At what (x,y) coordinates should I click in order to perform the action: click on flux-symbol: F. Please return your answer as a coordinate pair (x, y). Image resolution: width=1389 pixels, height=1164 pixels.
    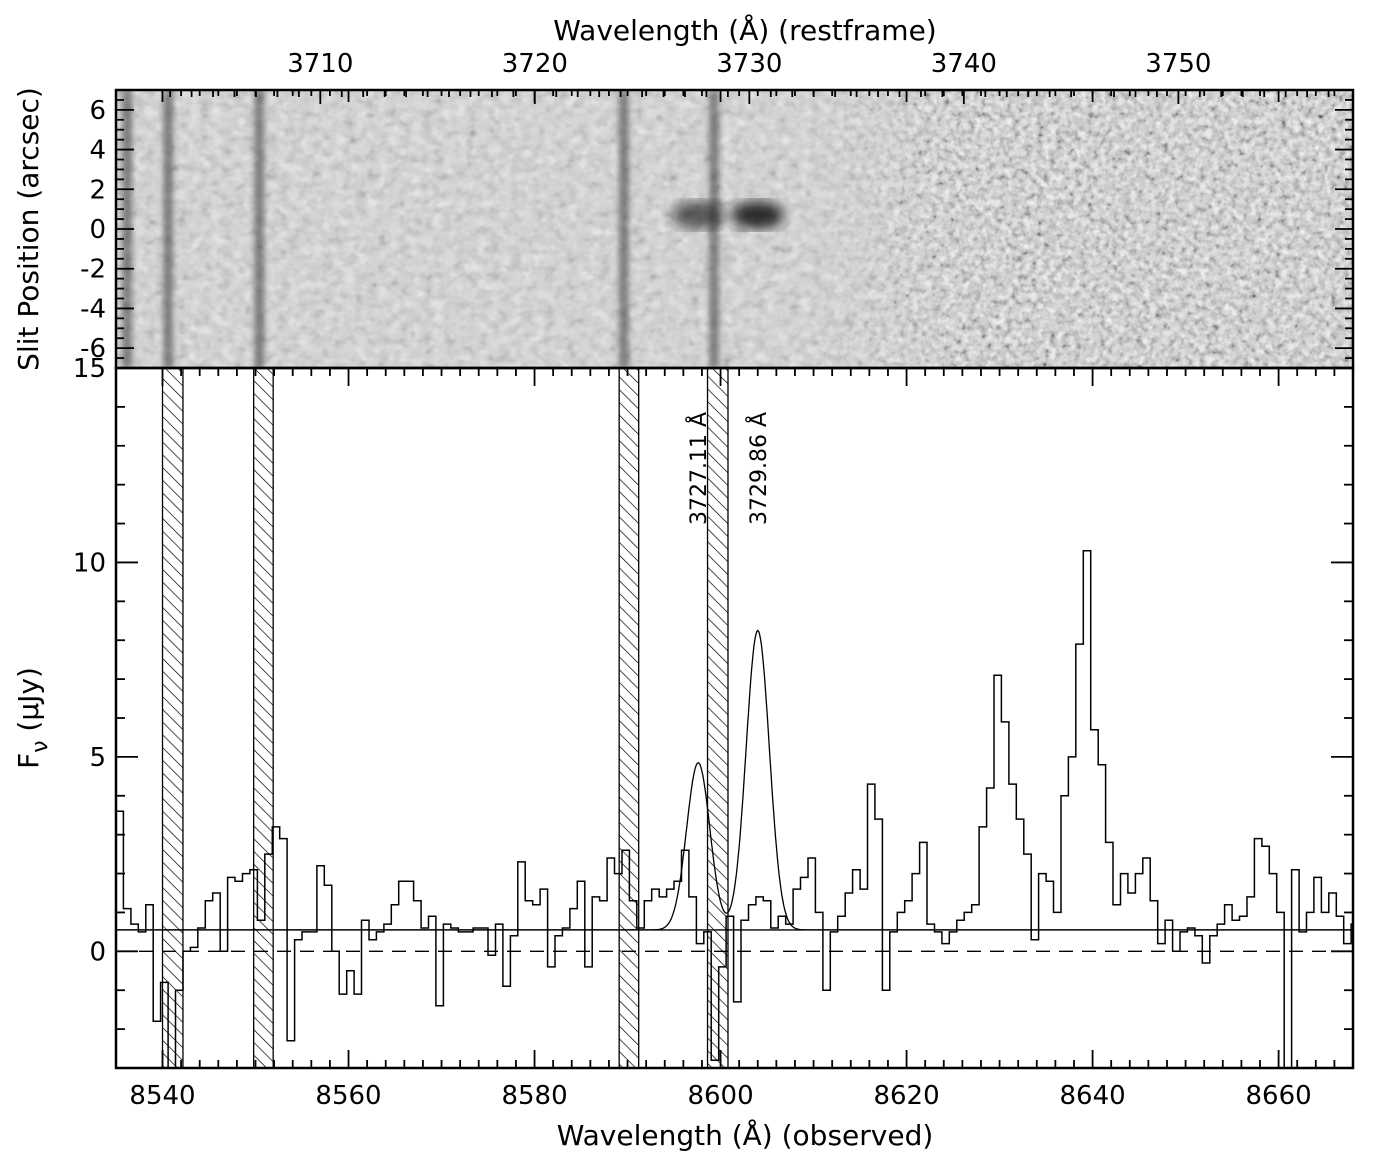
    Looking at the image, I should click on (28, 761).